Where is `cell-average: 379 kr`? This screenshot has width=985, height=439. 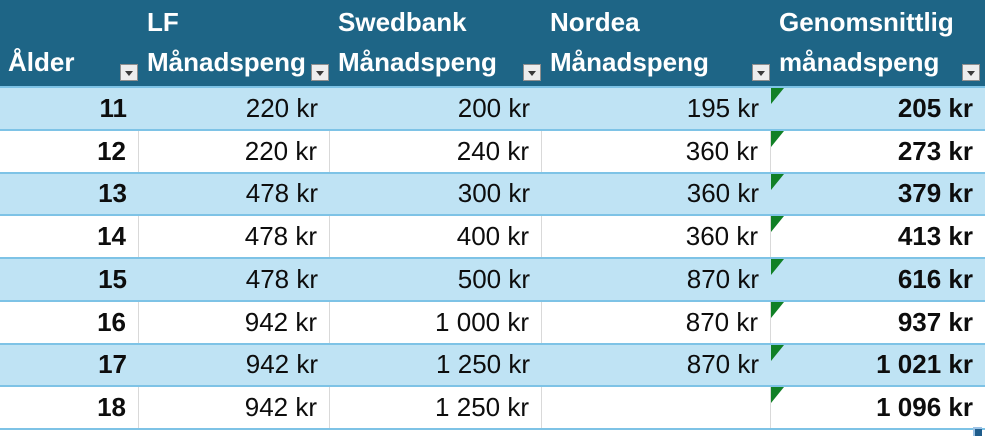 cell-average: 379 kr is located at coordinates (878, 194).